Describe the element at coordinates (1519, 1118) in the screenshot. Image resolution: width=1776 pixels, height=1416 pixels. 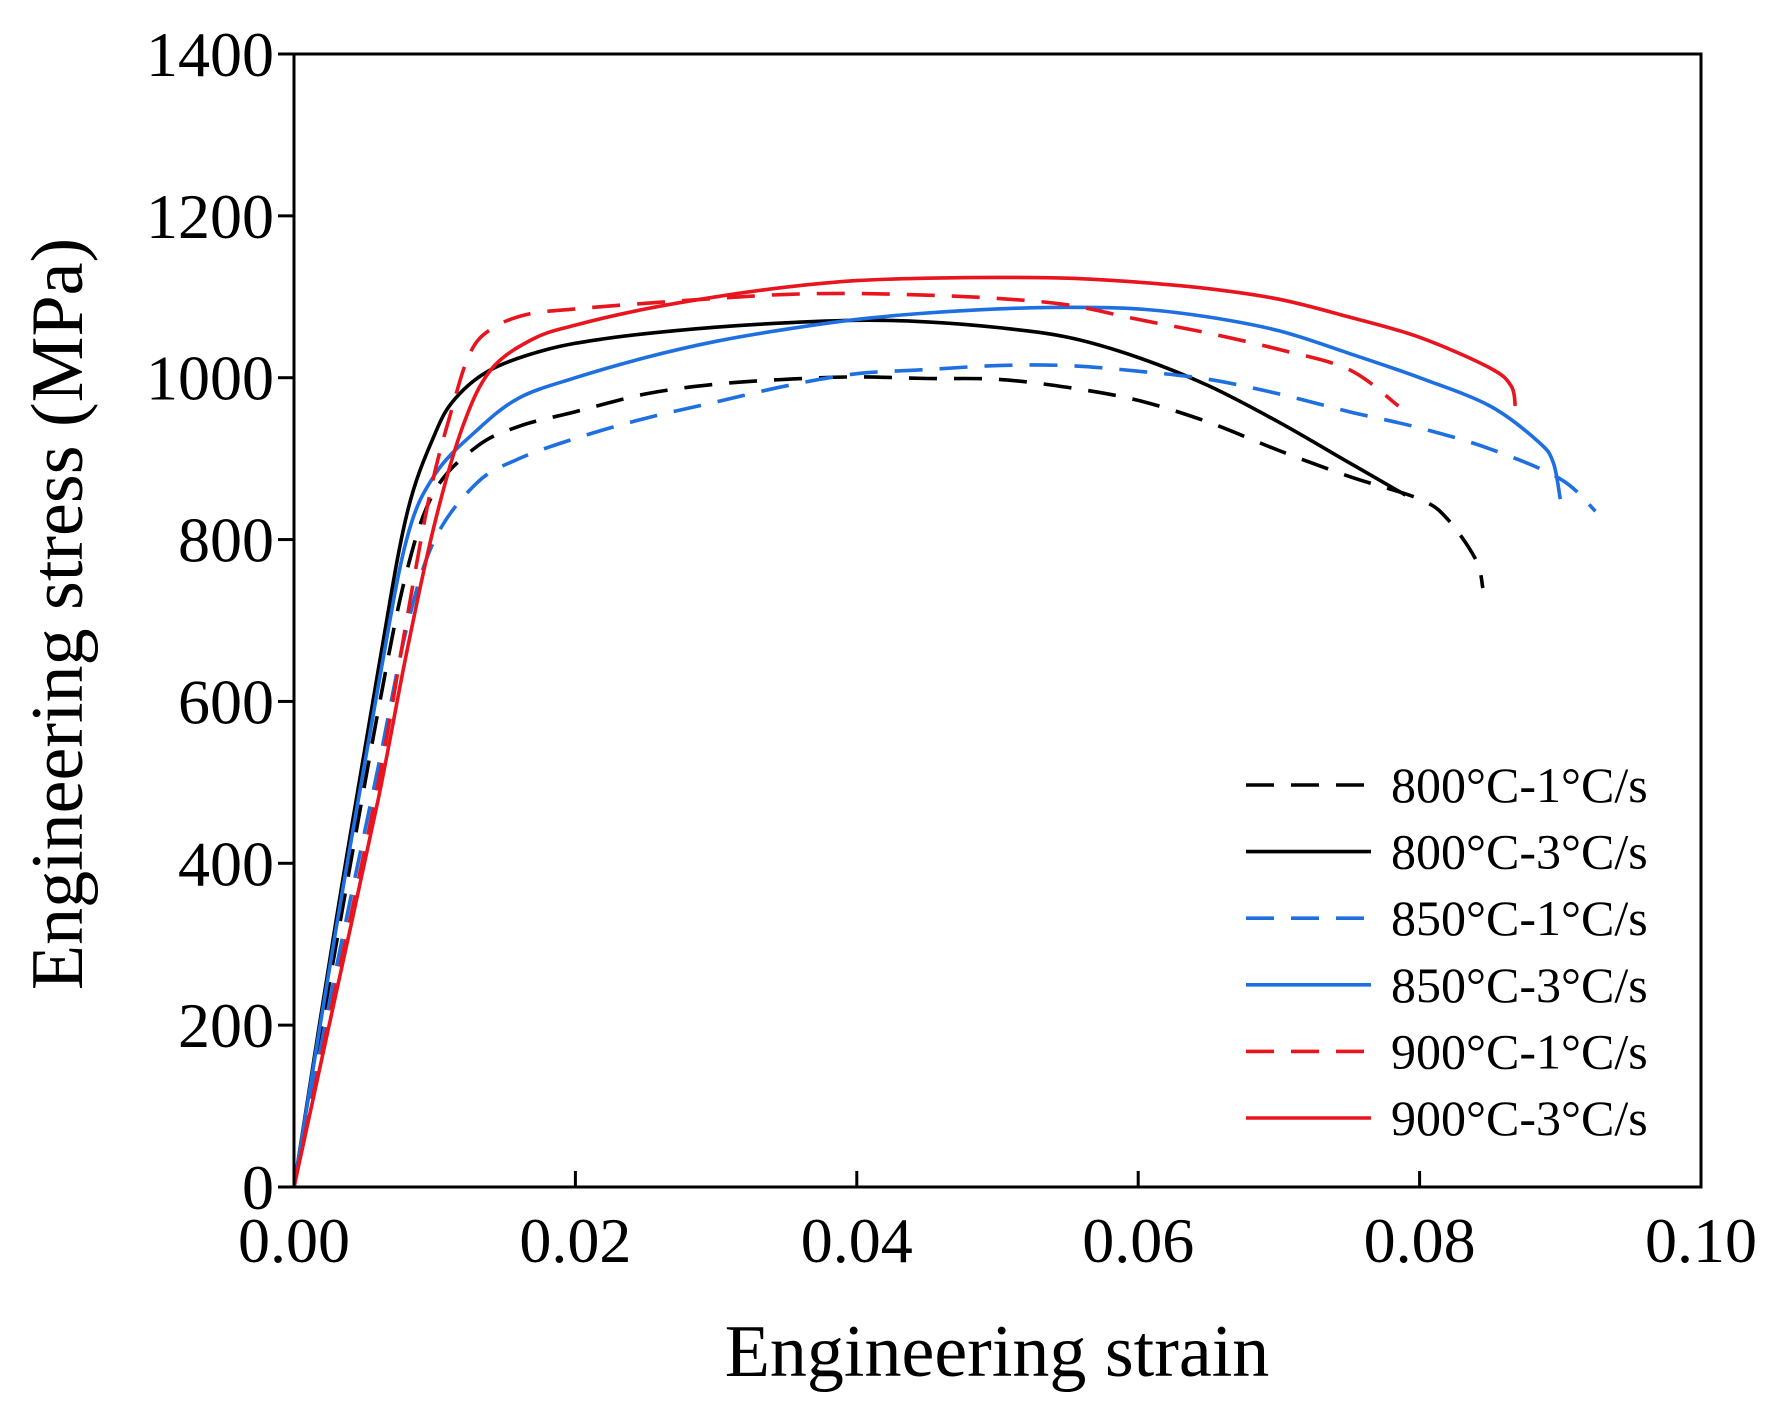
I see `legend-label: 900°C-3°C/s` at that location.